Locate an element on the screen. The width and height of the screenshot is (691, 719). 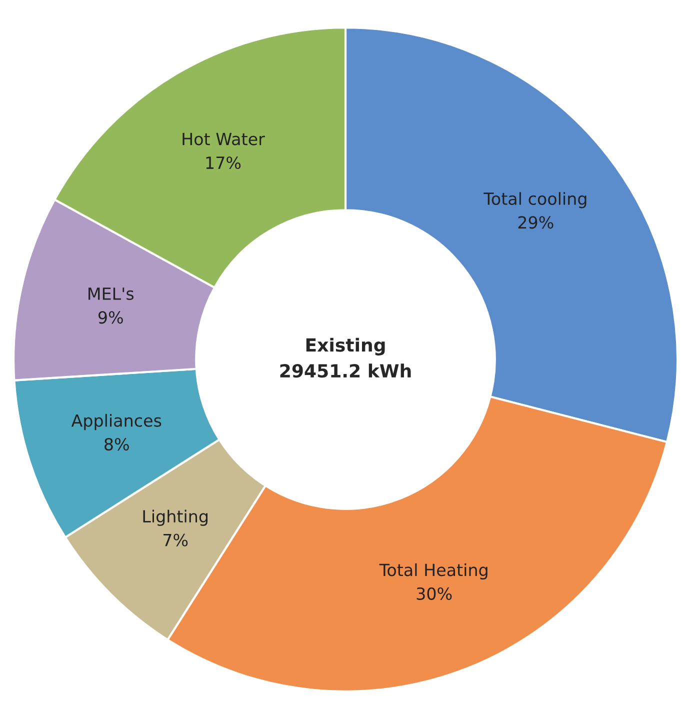
slice-label: Total Heating is located at coordinates (433, 571).